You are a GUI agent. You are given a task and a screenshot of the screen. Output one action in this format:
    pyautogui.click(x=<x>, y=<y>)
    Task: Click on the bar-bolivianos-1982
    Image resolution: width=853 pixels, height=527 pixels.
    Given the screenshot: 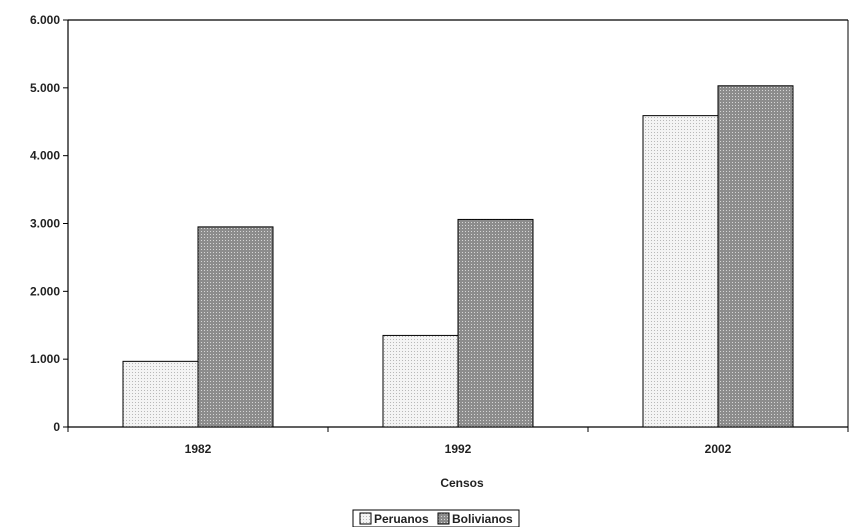 What is the action you would take?
    pyautogui.click(x=235, y=327)
    